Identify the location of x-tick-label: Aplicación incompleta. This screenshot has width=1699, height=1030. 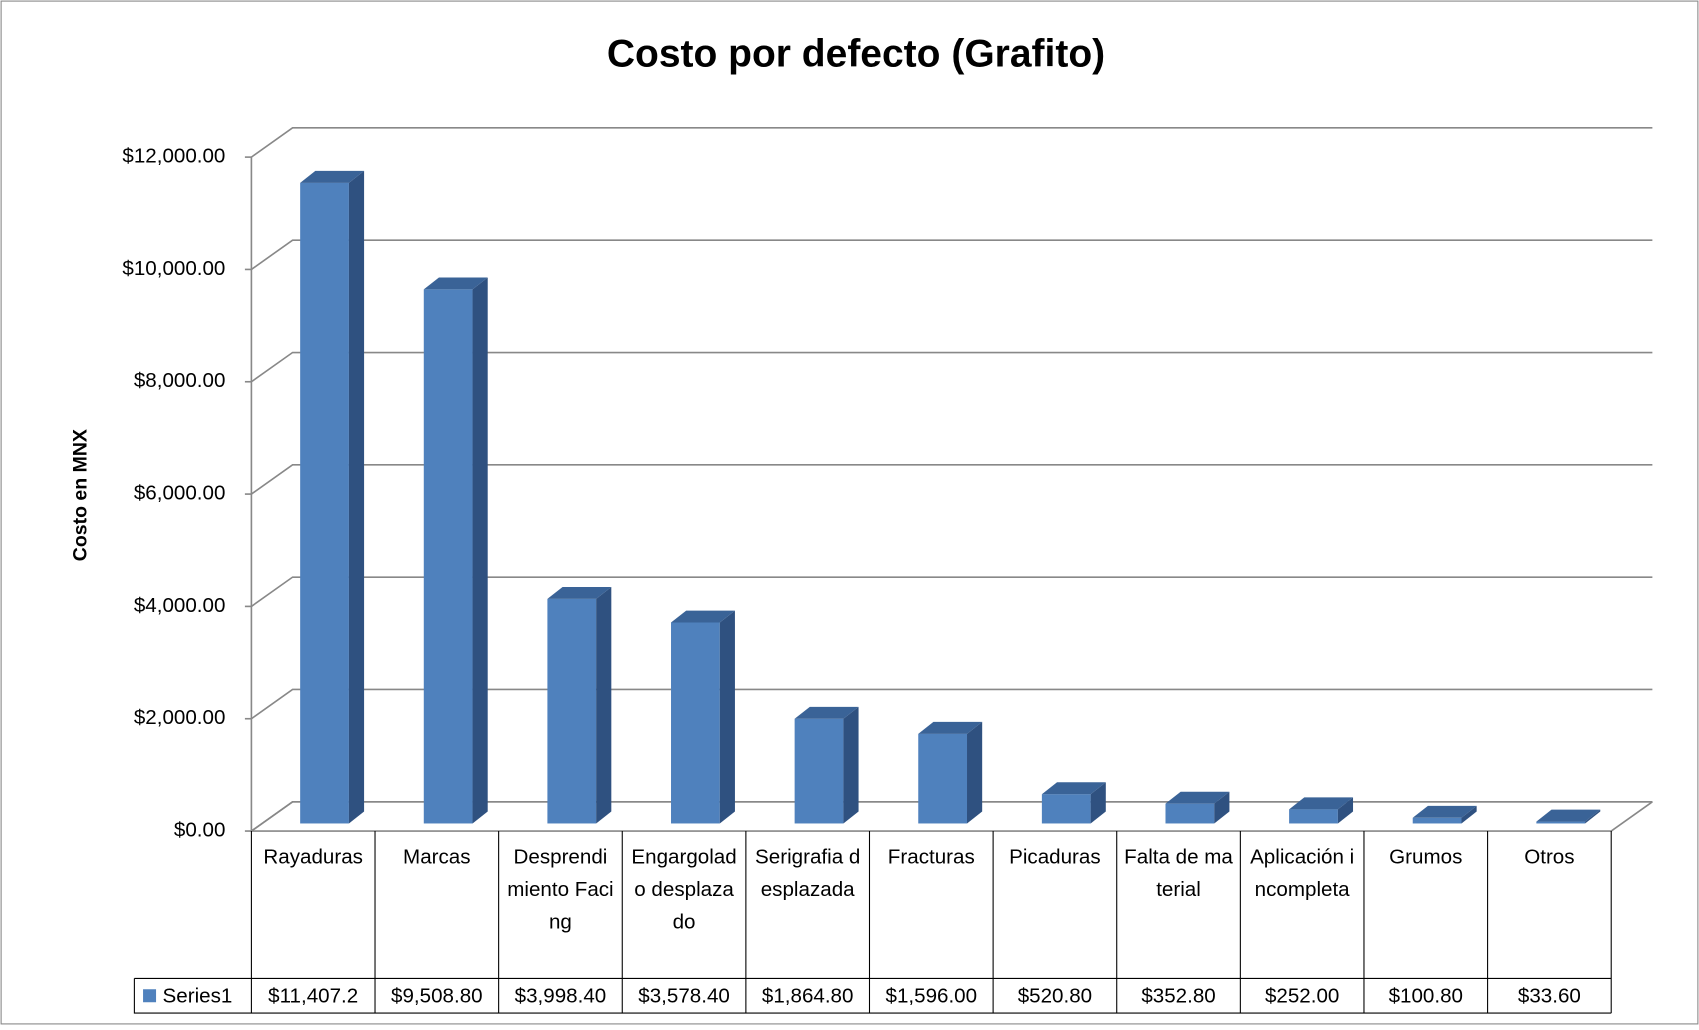
(1302, 874).